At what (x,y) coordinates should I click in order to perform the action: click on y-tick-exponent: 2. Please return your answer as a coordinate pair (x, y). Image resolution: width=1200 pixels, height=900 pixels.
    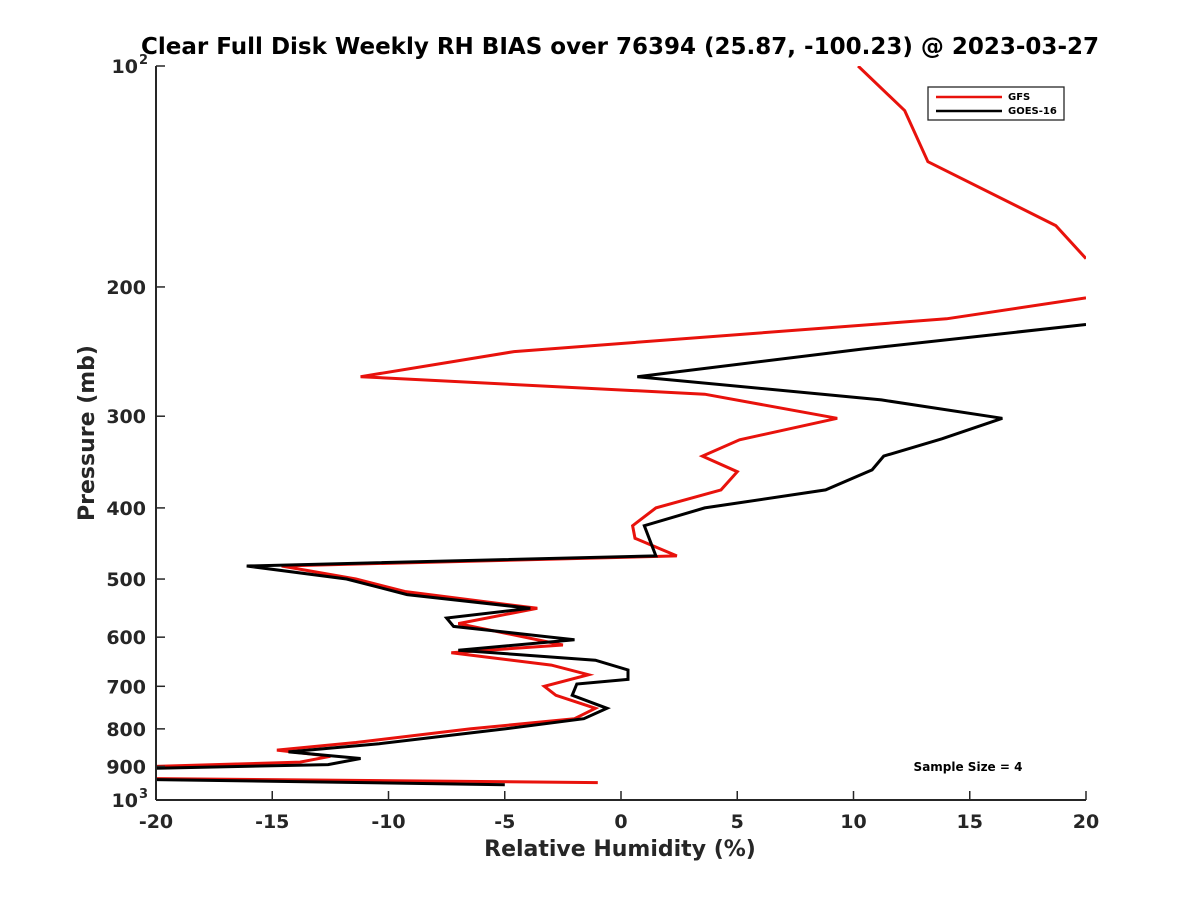
    Looking at the image, I should click on (143, 60).